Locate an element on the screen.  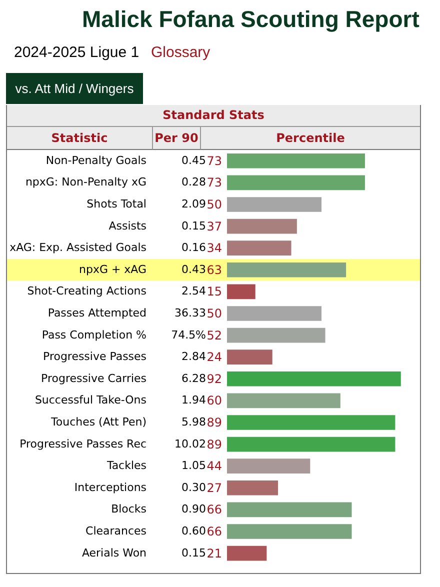
y-tick-label: Non-Penalty Goals is located at coordinates (96, 160).